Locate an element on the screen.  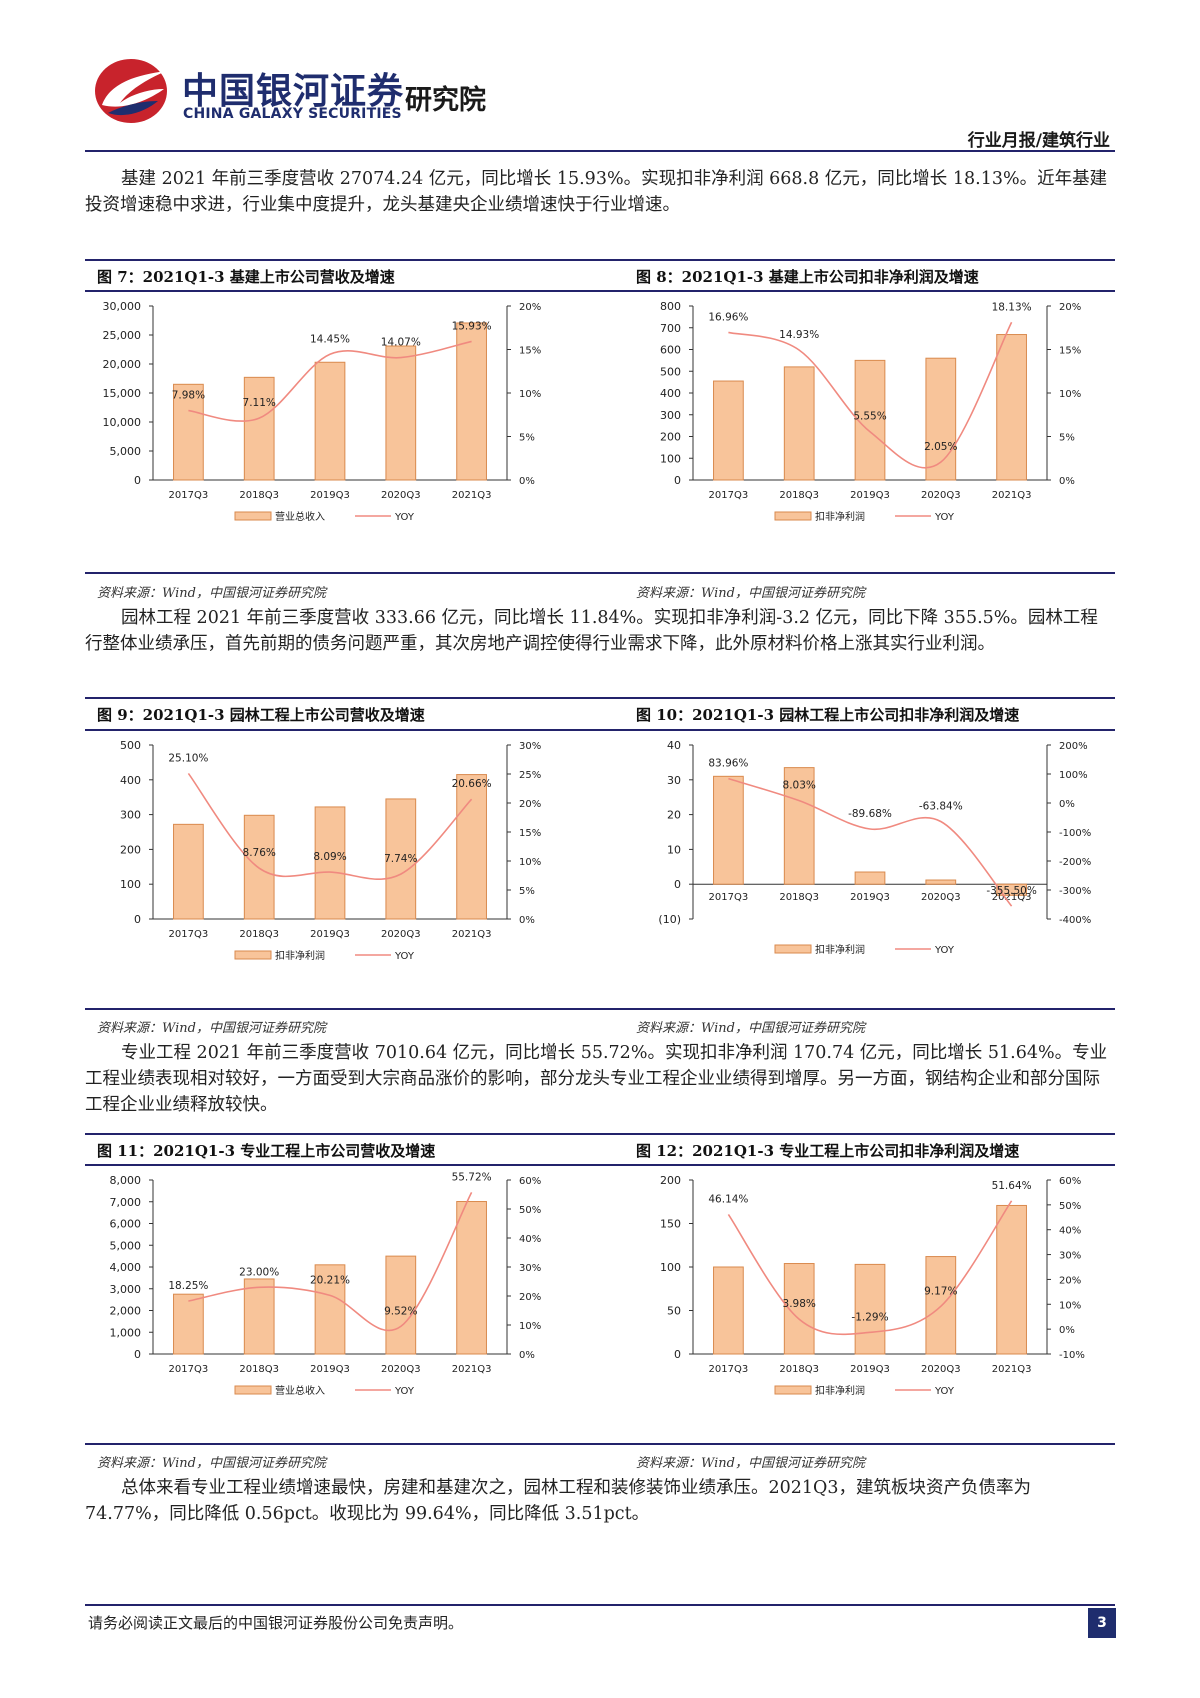
right-tick-label: -300% is located at coordinates (1075, 891).